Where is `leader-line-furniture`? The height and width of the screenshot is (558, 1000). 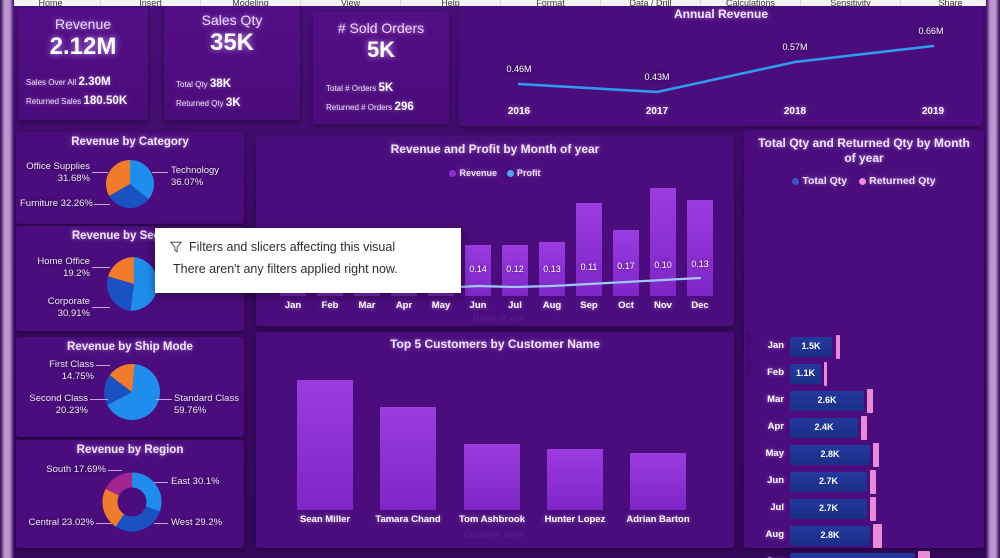
leader-line-furniture is located at coordinates (102, 204).